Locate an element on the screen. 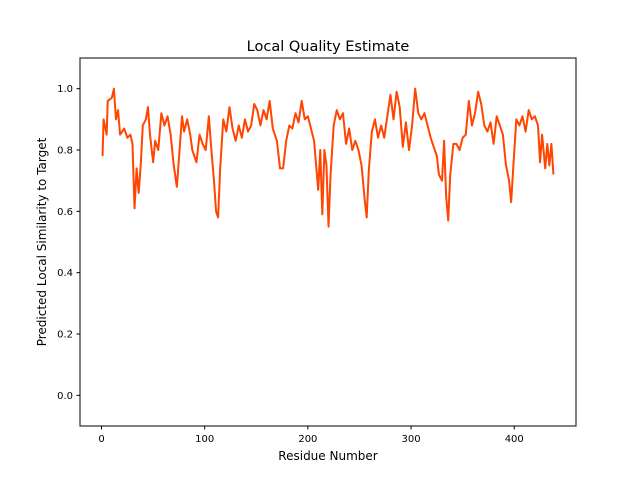 This screenshot has height=480, width=640. x-tick-label: 0 is located at coordinates (101, 439).